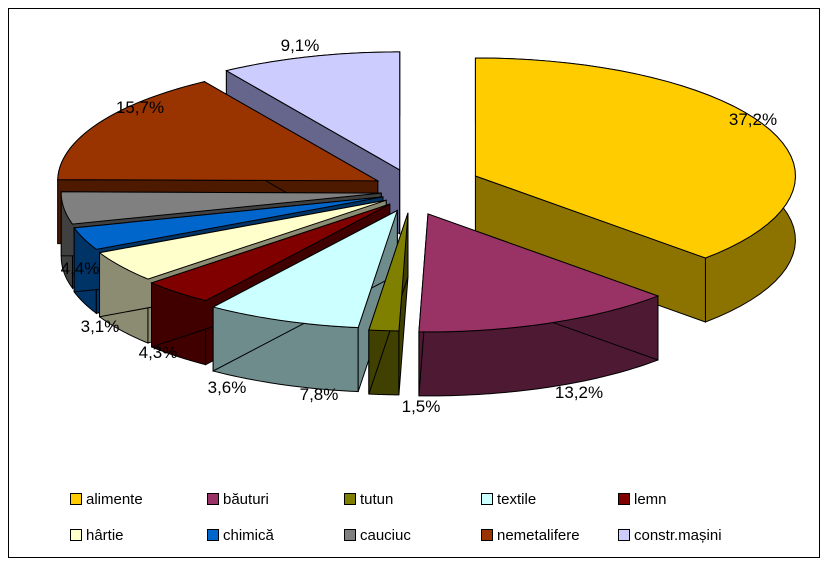 The image size is (831, 569). I want to click on slice-label-0: 37,2%, so click(753, 119).